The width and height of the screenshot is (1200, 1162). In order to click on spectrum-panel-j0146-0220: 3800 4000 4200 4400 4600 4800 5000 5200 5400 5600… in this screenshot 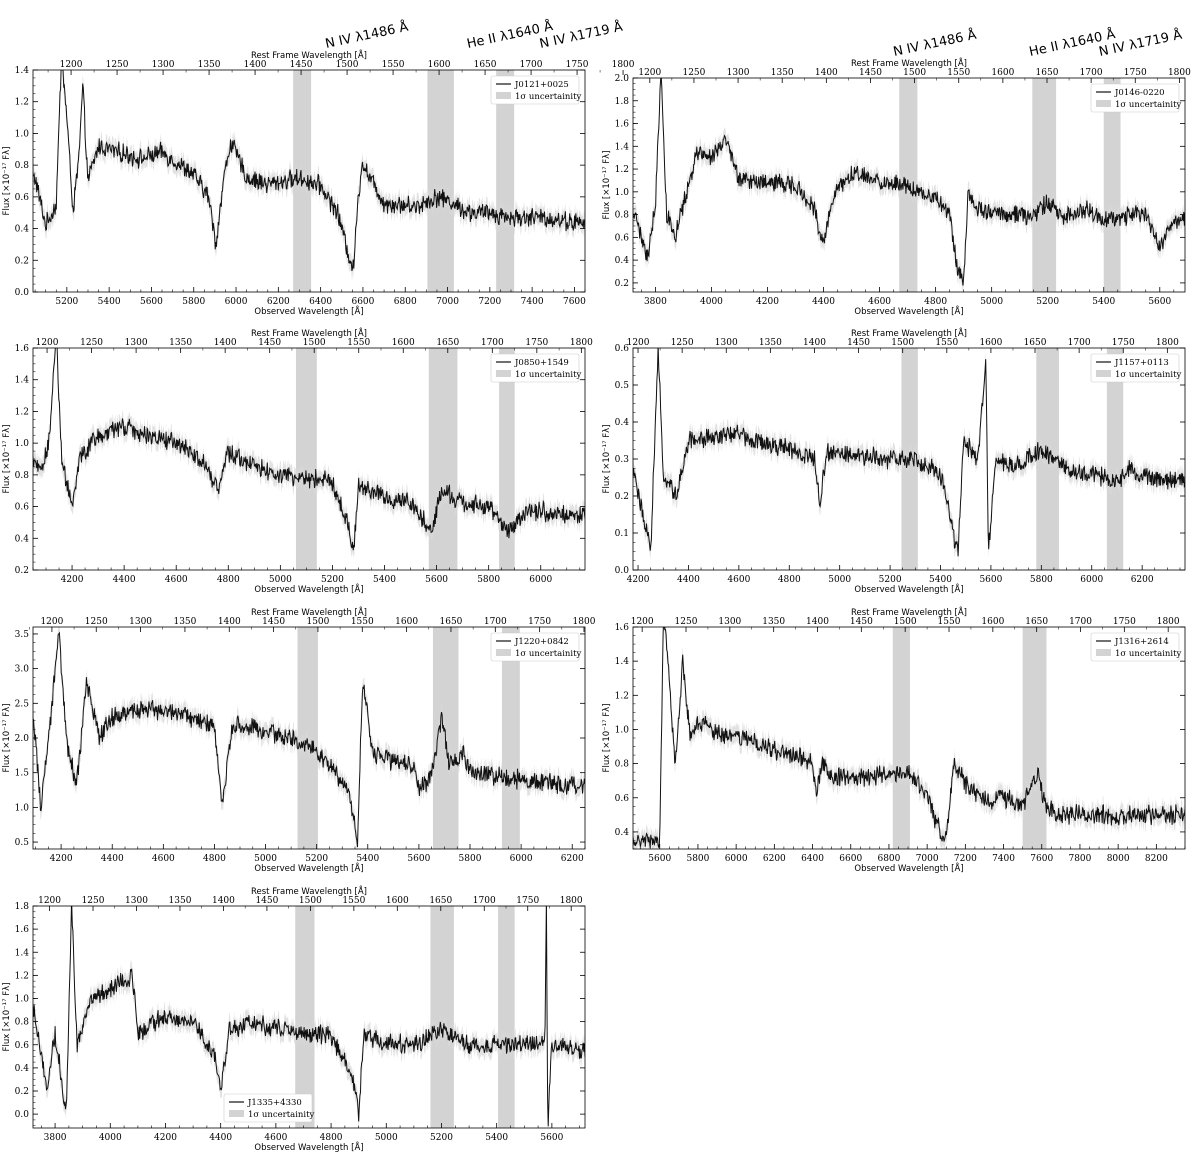, I will do `click(896, 171)`.